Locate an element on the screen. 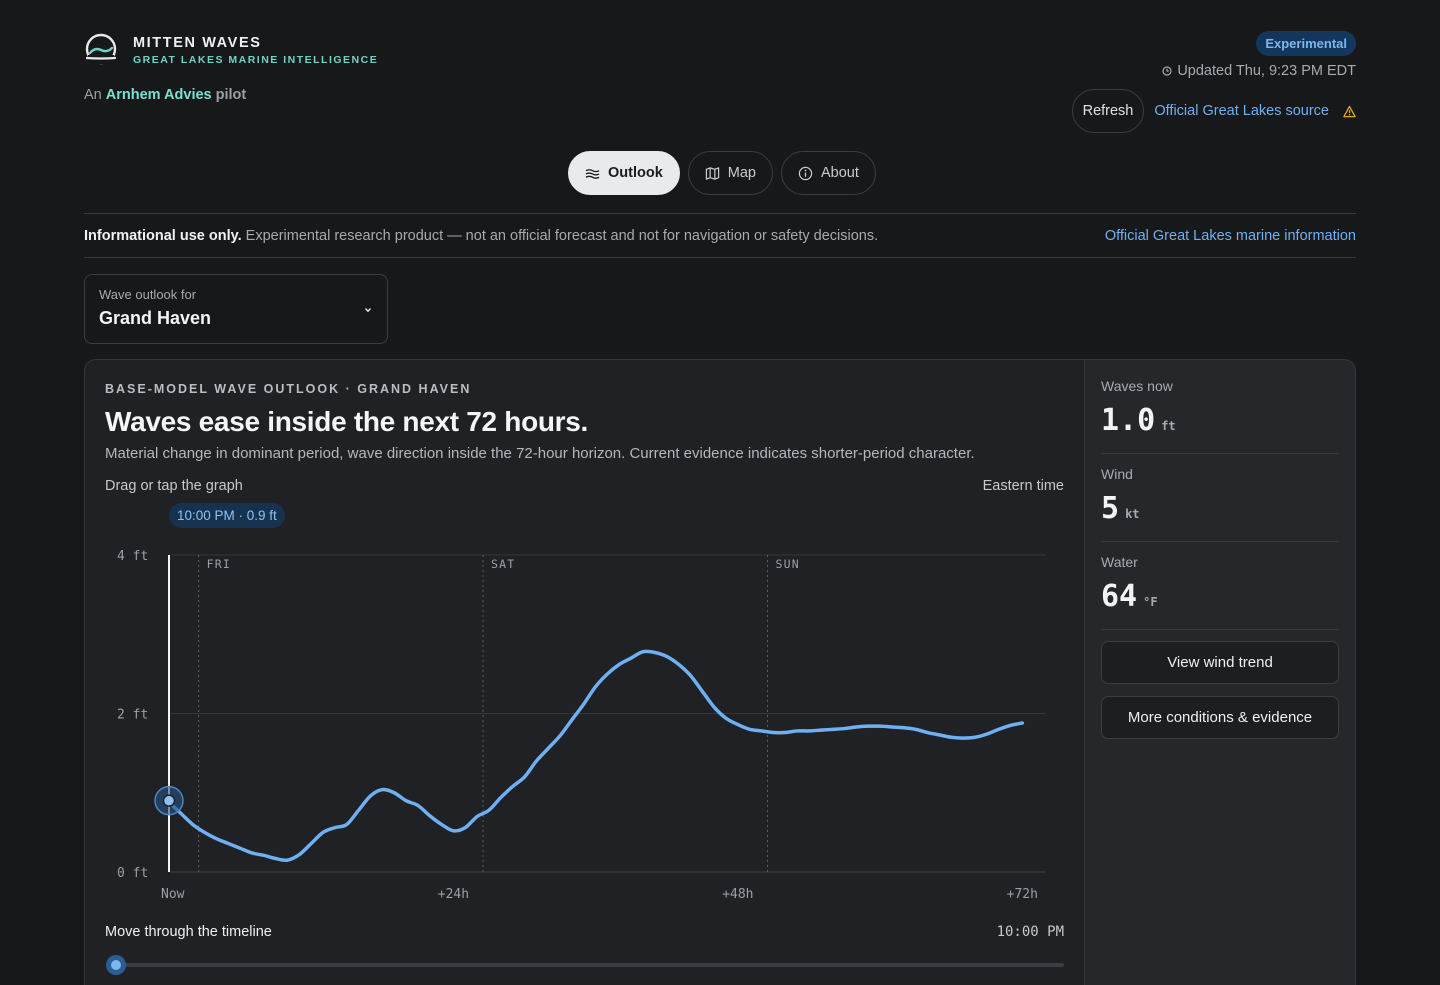 The image size is (1440, 985). mitten-waves-logo-icon is located at coordinates (101, 49).